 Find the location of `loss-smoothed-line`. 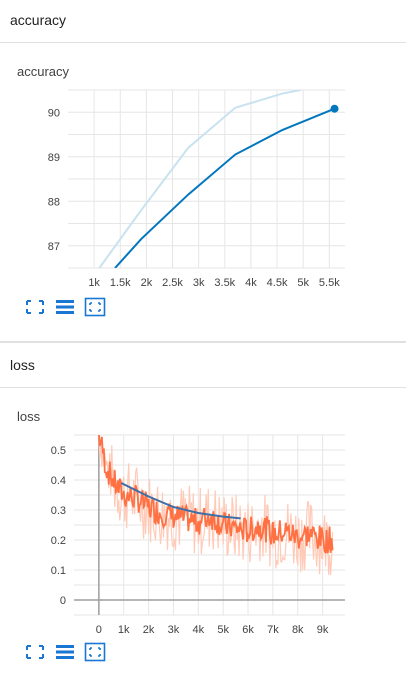

loss-smoothed-line is located at coordinates (216, 494).